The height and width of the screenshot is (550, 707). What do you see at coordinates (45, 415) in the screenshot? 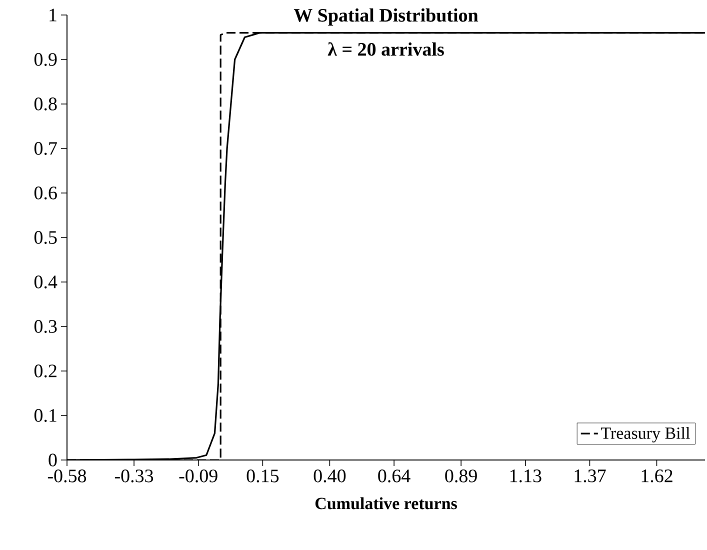
I see `y-tick-label: 0.1` at bounding box center [45, 415].